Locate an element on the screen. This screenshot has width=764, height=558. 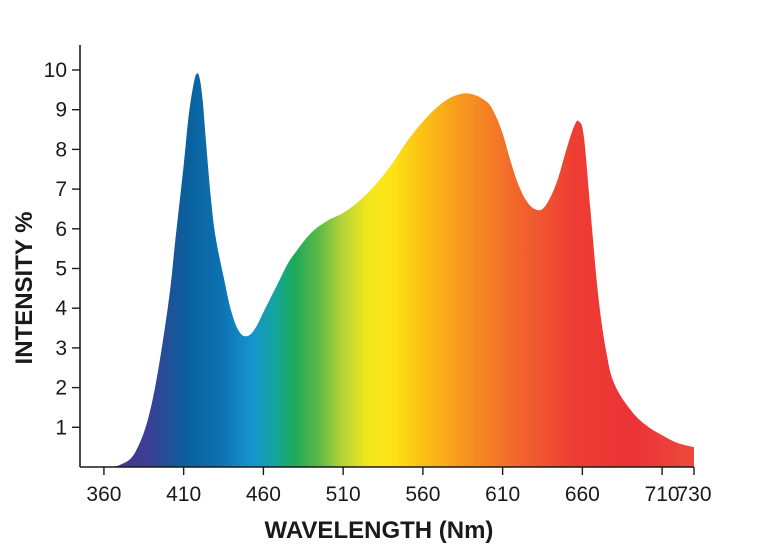
x-tick-label: 610 is located at coordinates (502, 494).